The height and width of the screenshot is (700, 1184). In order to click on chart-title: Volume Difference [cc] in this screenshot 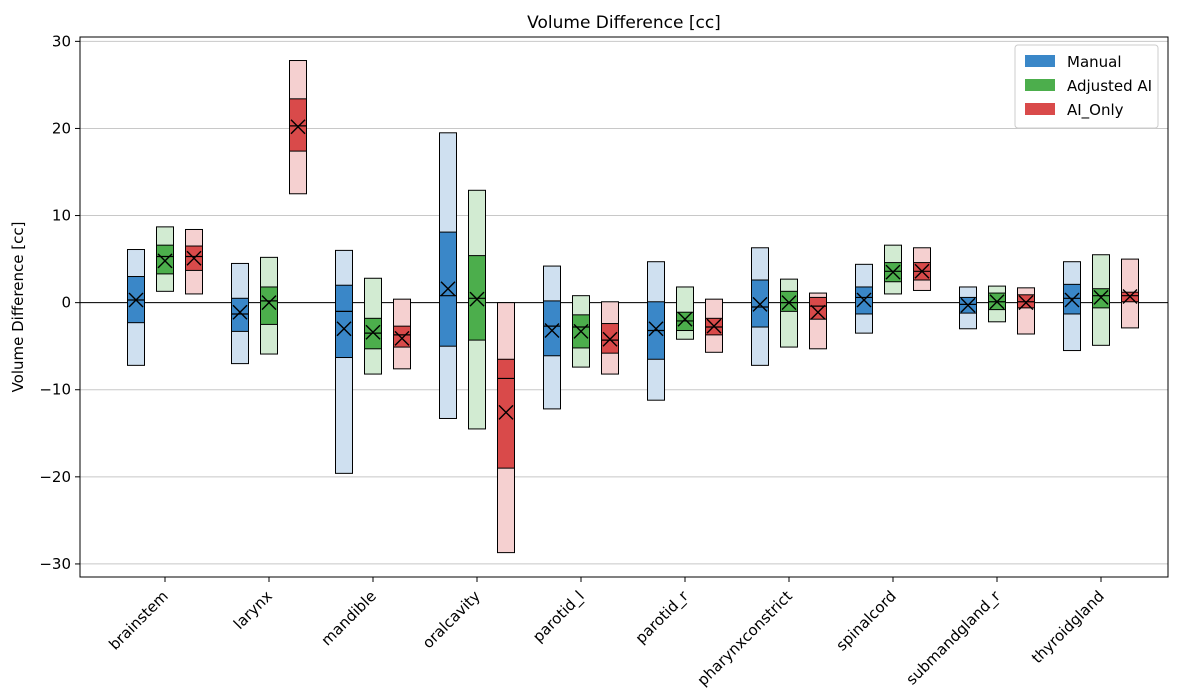, I will do `click(624, 23)`.